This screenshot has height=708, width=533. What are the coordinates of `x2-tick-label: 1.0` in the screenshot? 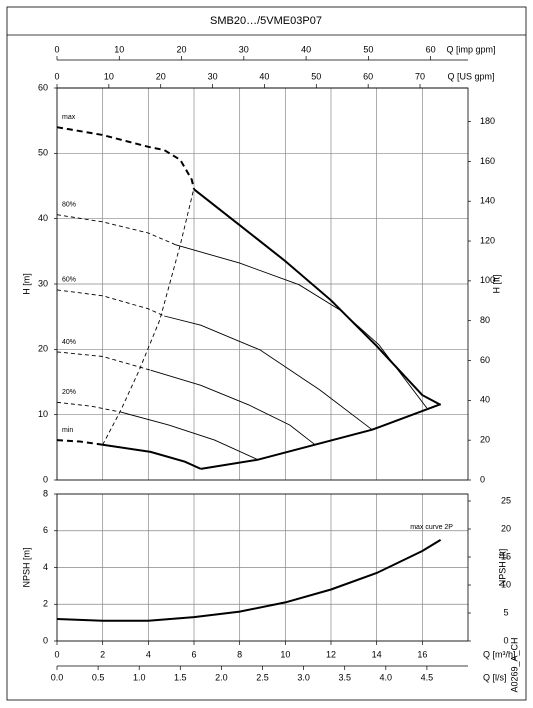 It's located at (139, 677).